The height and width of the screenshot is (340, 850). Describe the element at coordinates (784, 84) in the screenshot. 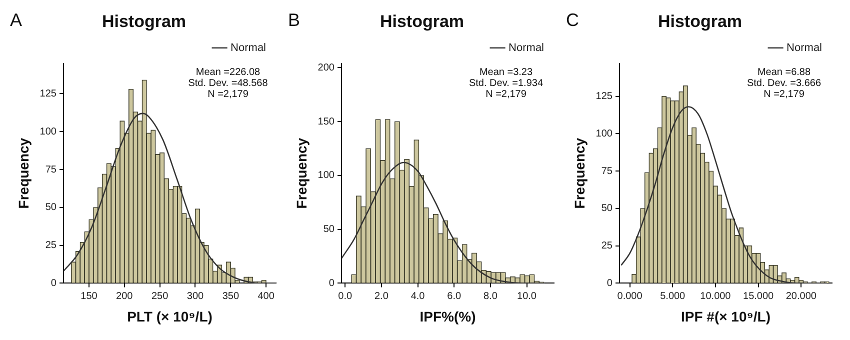

I see `annotation: Std. Dev. =3.666` at that location.